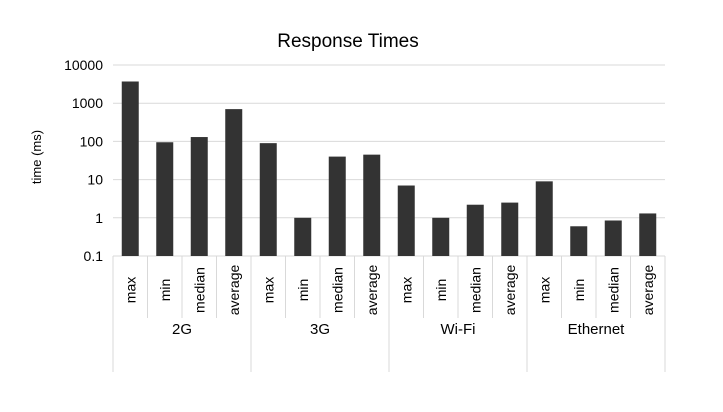 This screenshot has height=412, width=723. Describe the element at coordinates (92, 141) in the screenshot. I see `y-tick-label: 100` at that location.